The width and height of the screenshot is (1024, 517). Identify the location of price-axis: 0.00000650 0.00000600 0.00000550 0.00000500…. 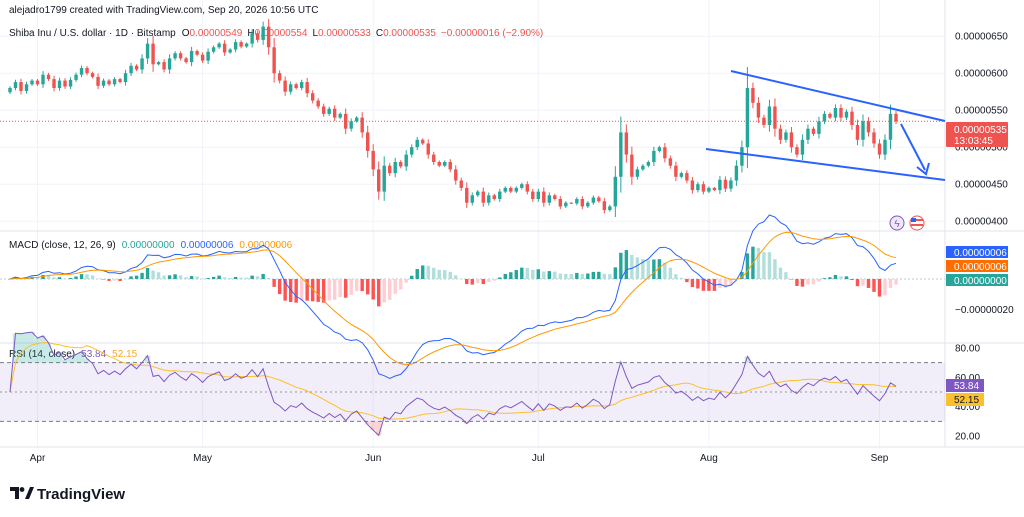
(981, 130).